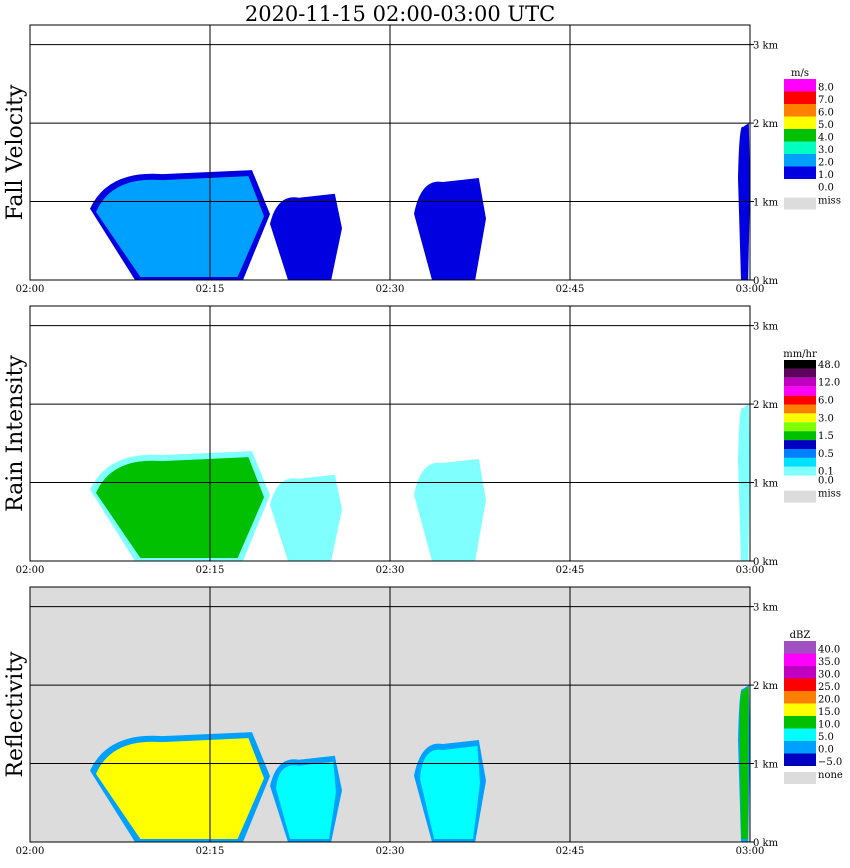 This screenshot has height=868, width=850. Describe the element at coordinates (826, 138) in the screenshot. I see `legend-label: 4.0` at that location.